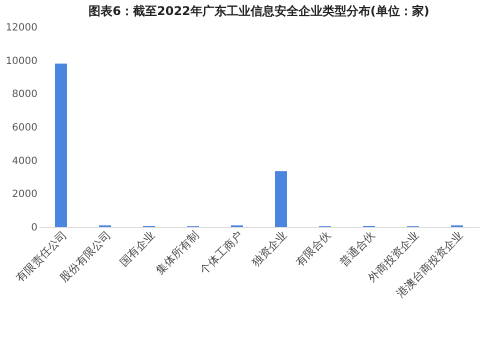 This screenshot has height=356, width=499. What do you see at coordinates (259, 11) in the screenshot?
I see `chart-title: 图表6：截至2022年广东工业信息安全企业类型分布(单位：家)` at bounding box center [259, 11].